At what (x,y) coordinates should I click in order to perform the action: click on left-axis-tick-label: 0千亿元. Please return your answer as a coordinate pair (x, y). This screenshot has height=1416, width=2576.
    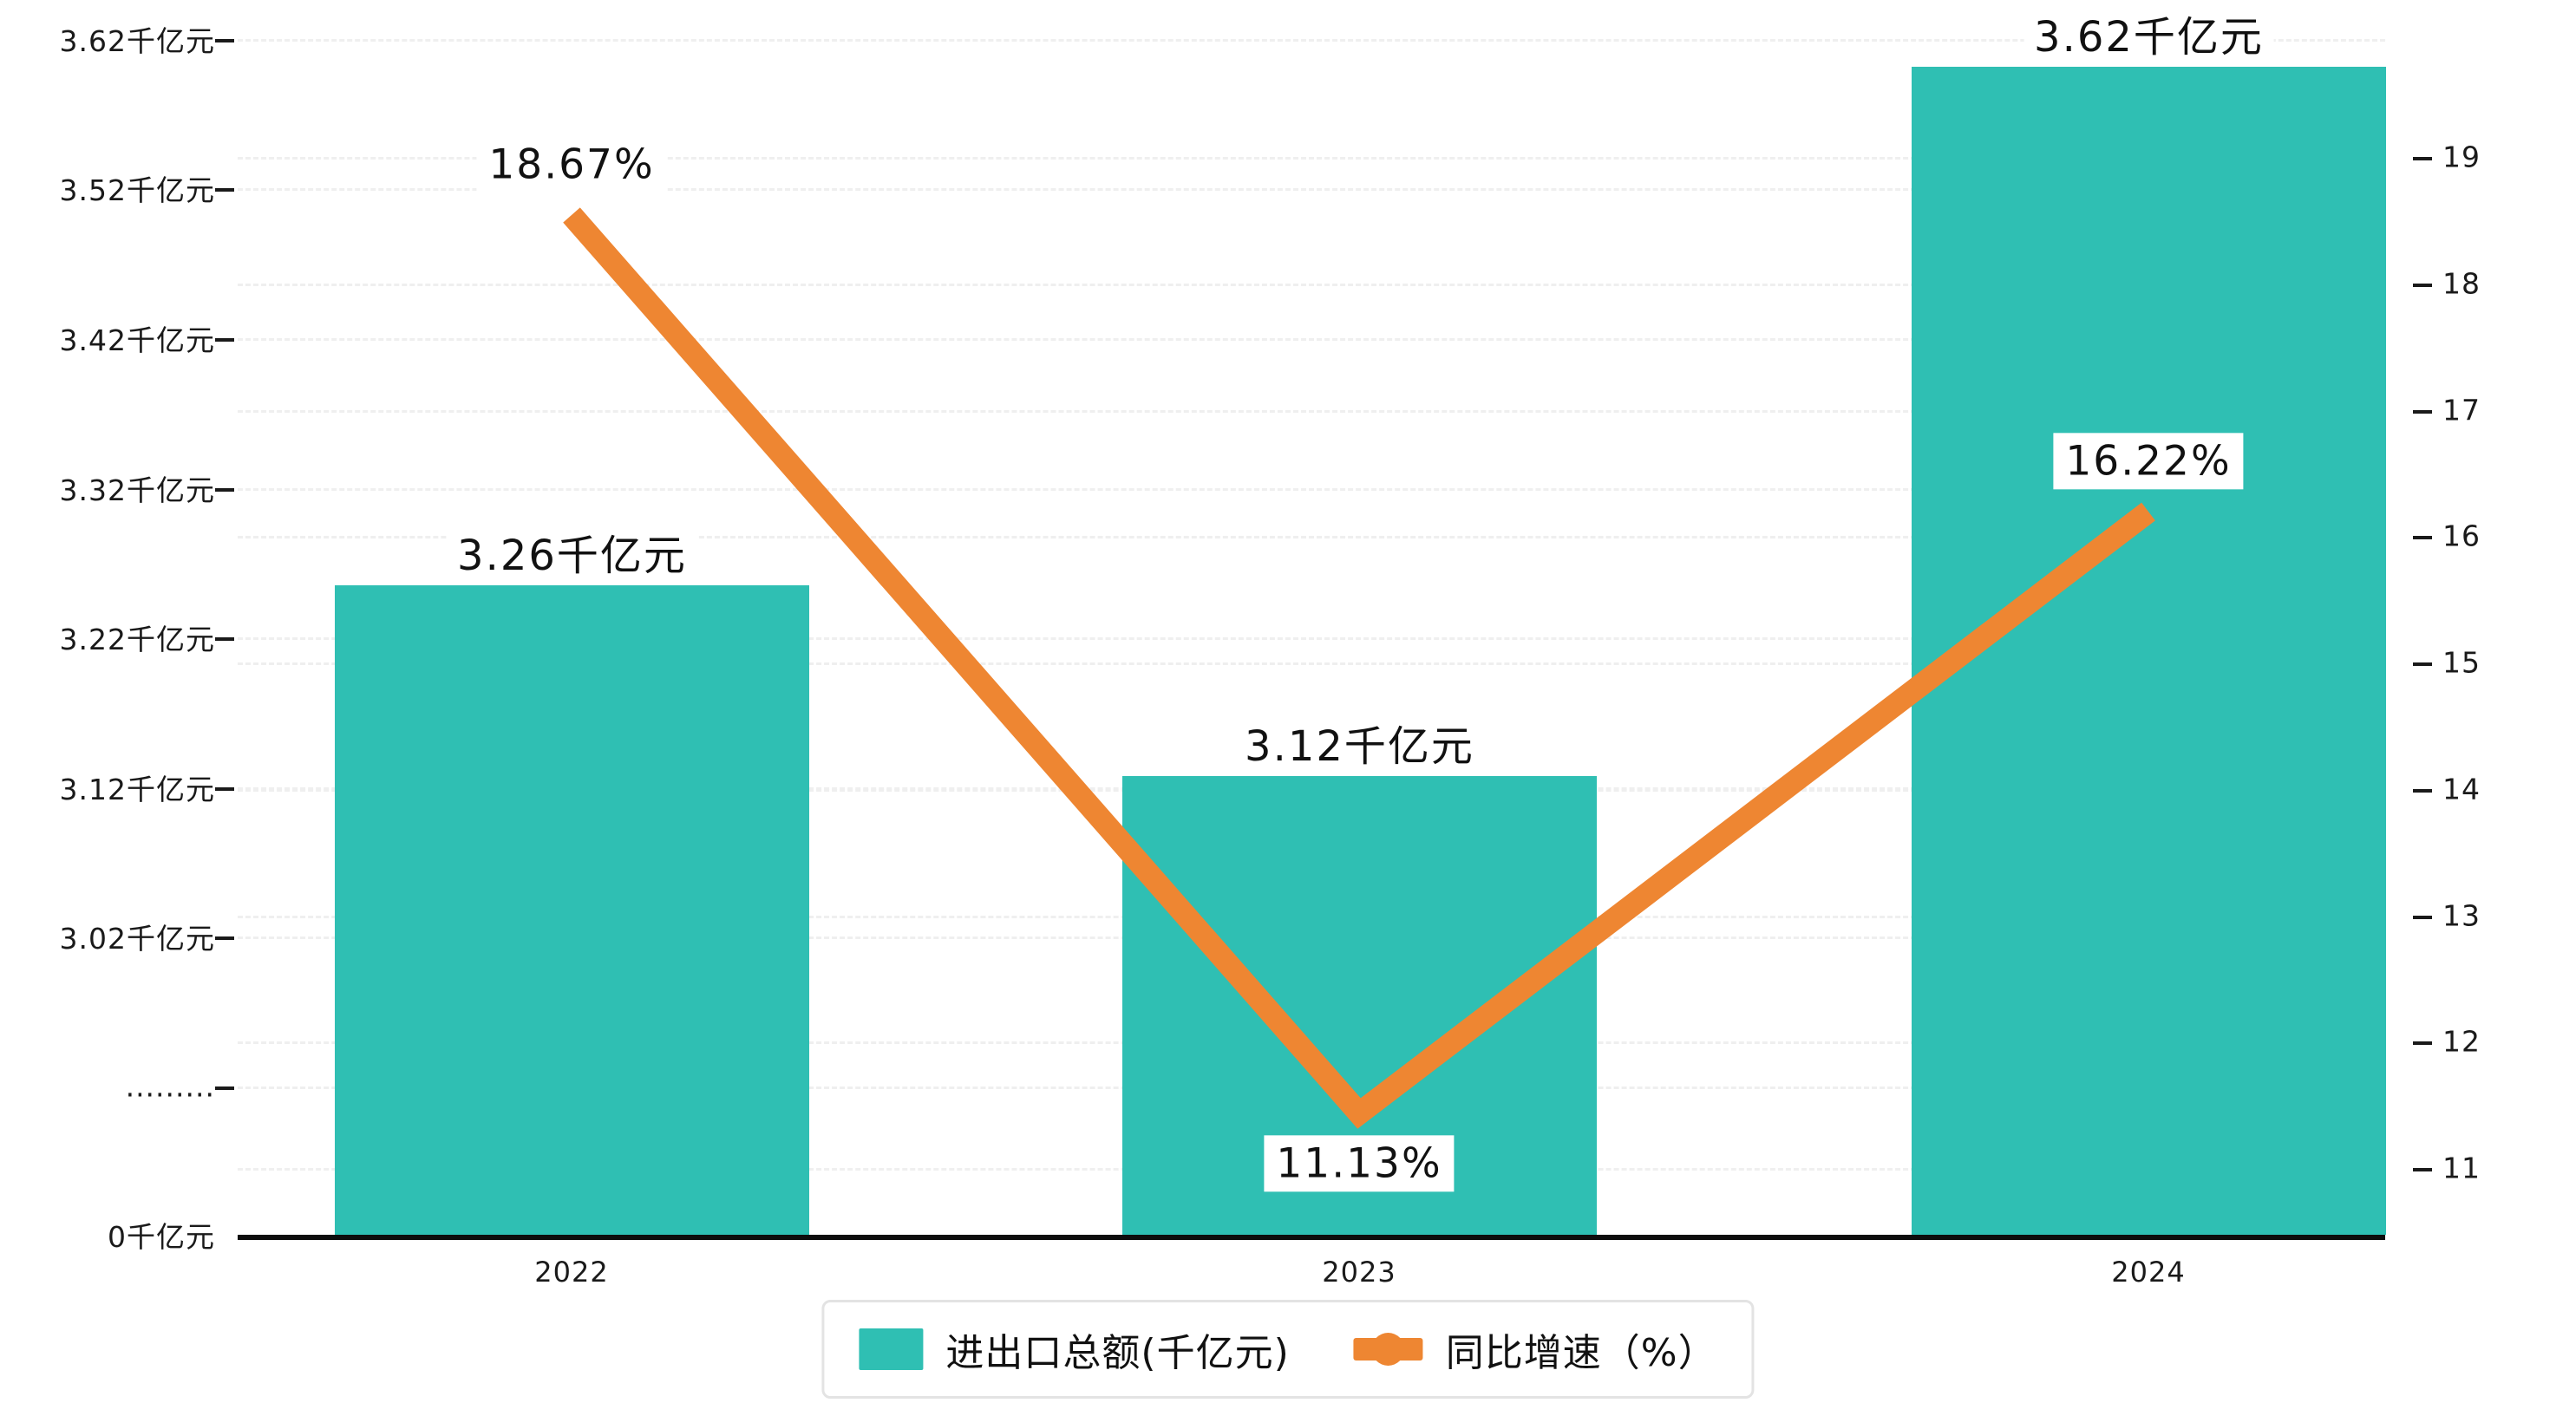
    Looking at the image, I should click on (161, 1237).